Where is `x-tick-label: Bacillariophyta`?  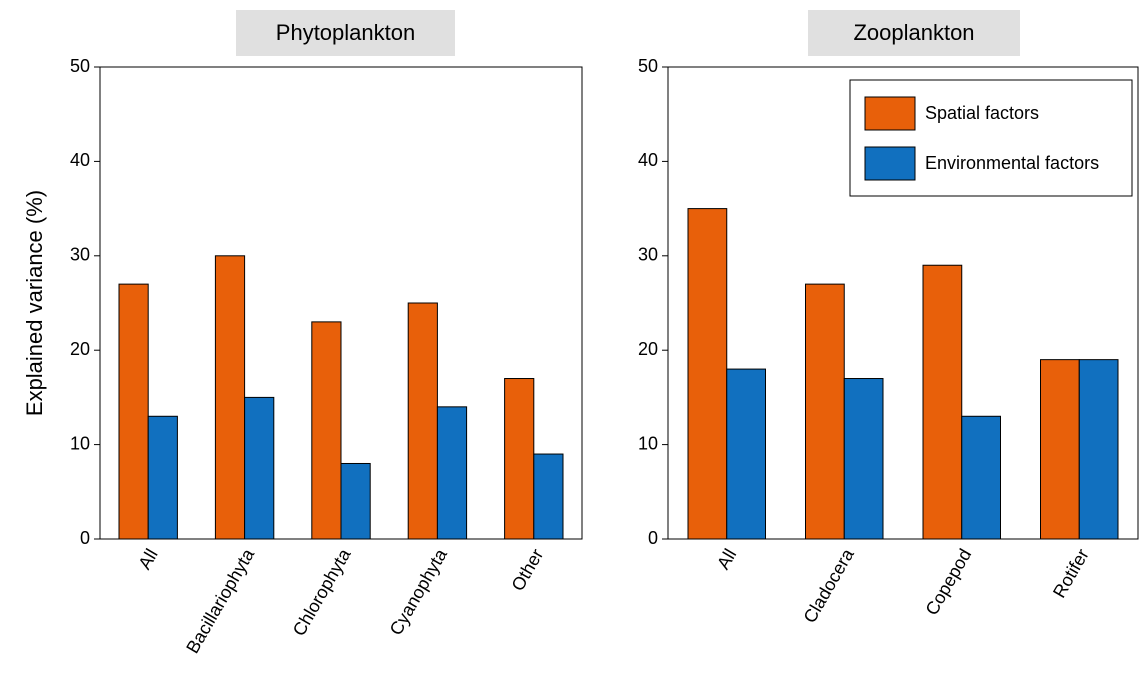
x-tick-label: Bacillariophyta is located at coordinates (220, 601).